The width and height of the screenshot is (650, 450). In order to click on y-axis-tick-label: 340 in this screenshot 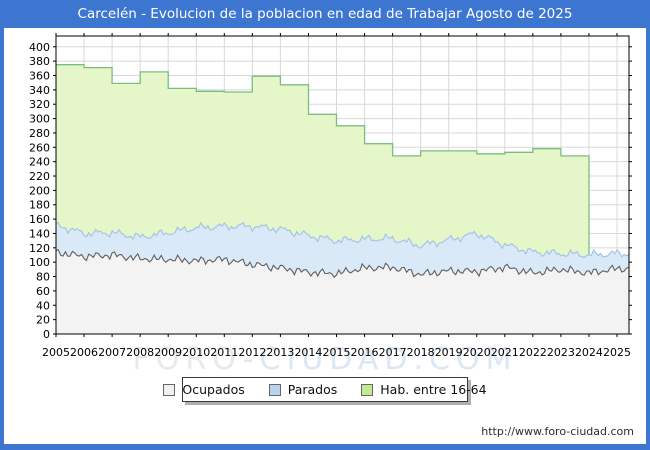, I will do `click(39, 90)`.